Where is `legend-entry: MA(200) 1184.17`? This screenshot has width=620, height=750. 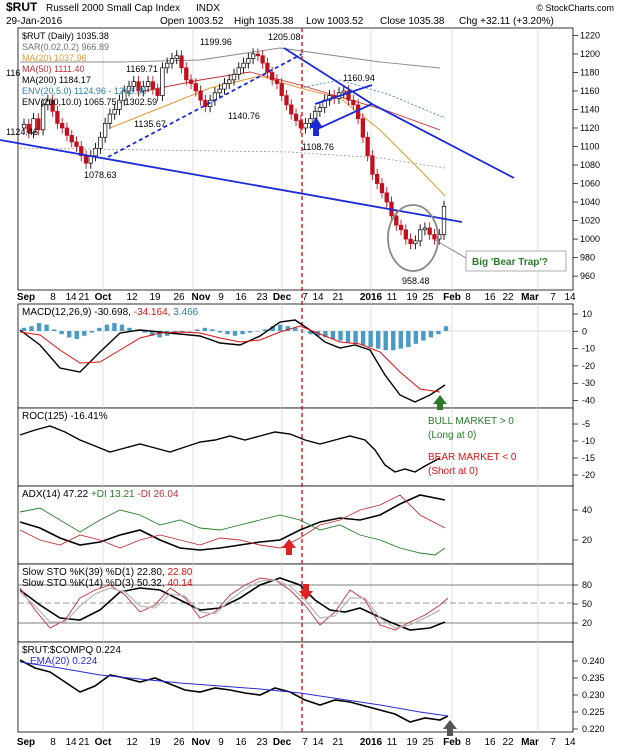 legend-entry: MA(200) 1184.17 is located at coordinates (56, 80).